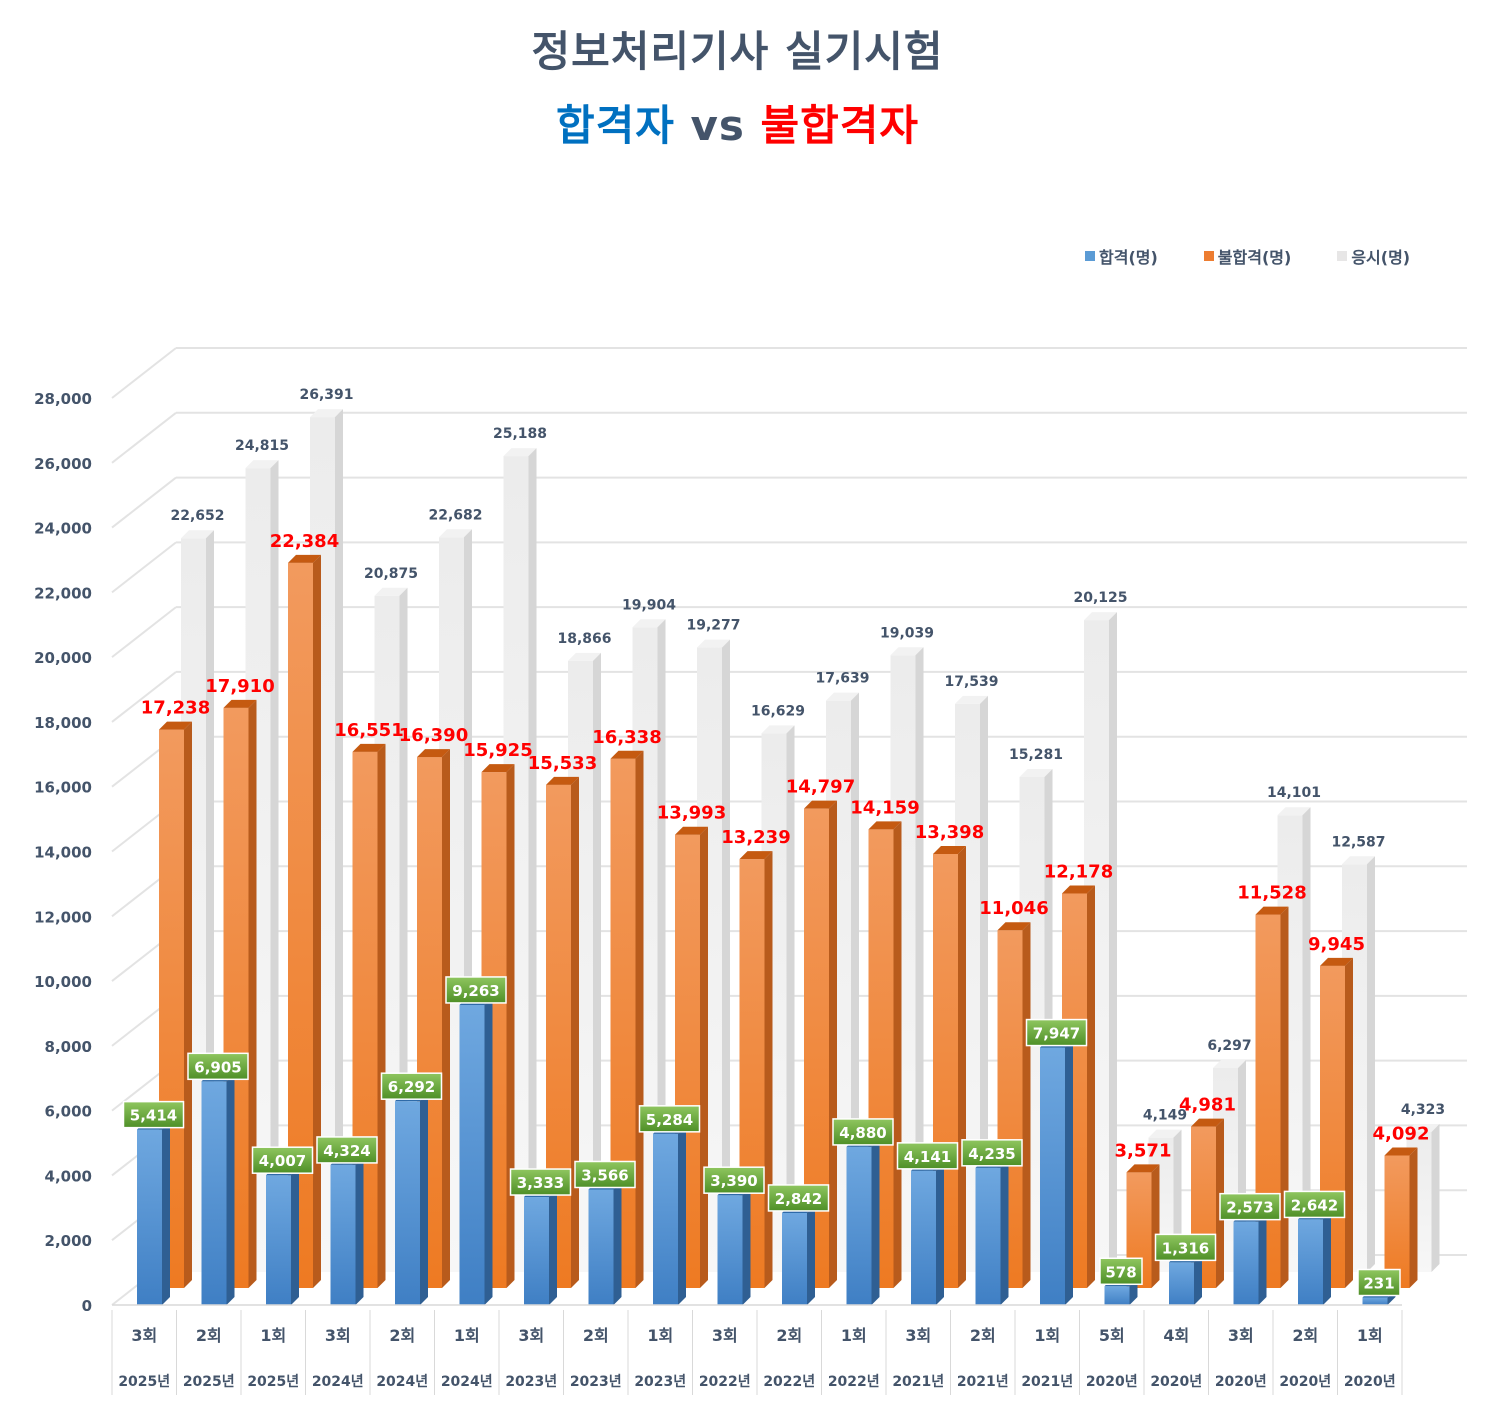  Describe the element at coordinates (391, 574) in the screenshot. I see `total-label: 20,875` at that location.